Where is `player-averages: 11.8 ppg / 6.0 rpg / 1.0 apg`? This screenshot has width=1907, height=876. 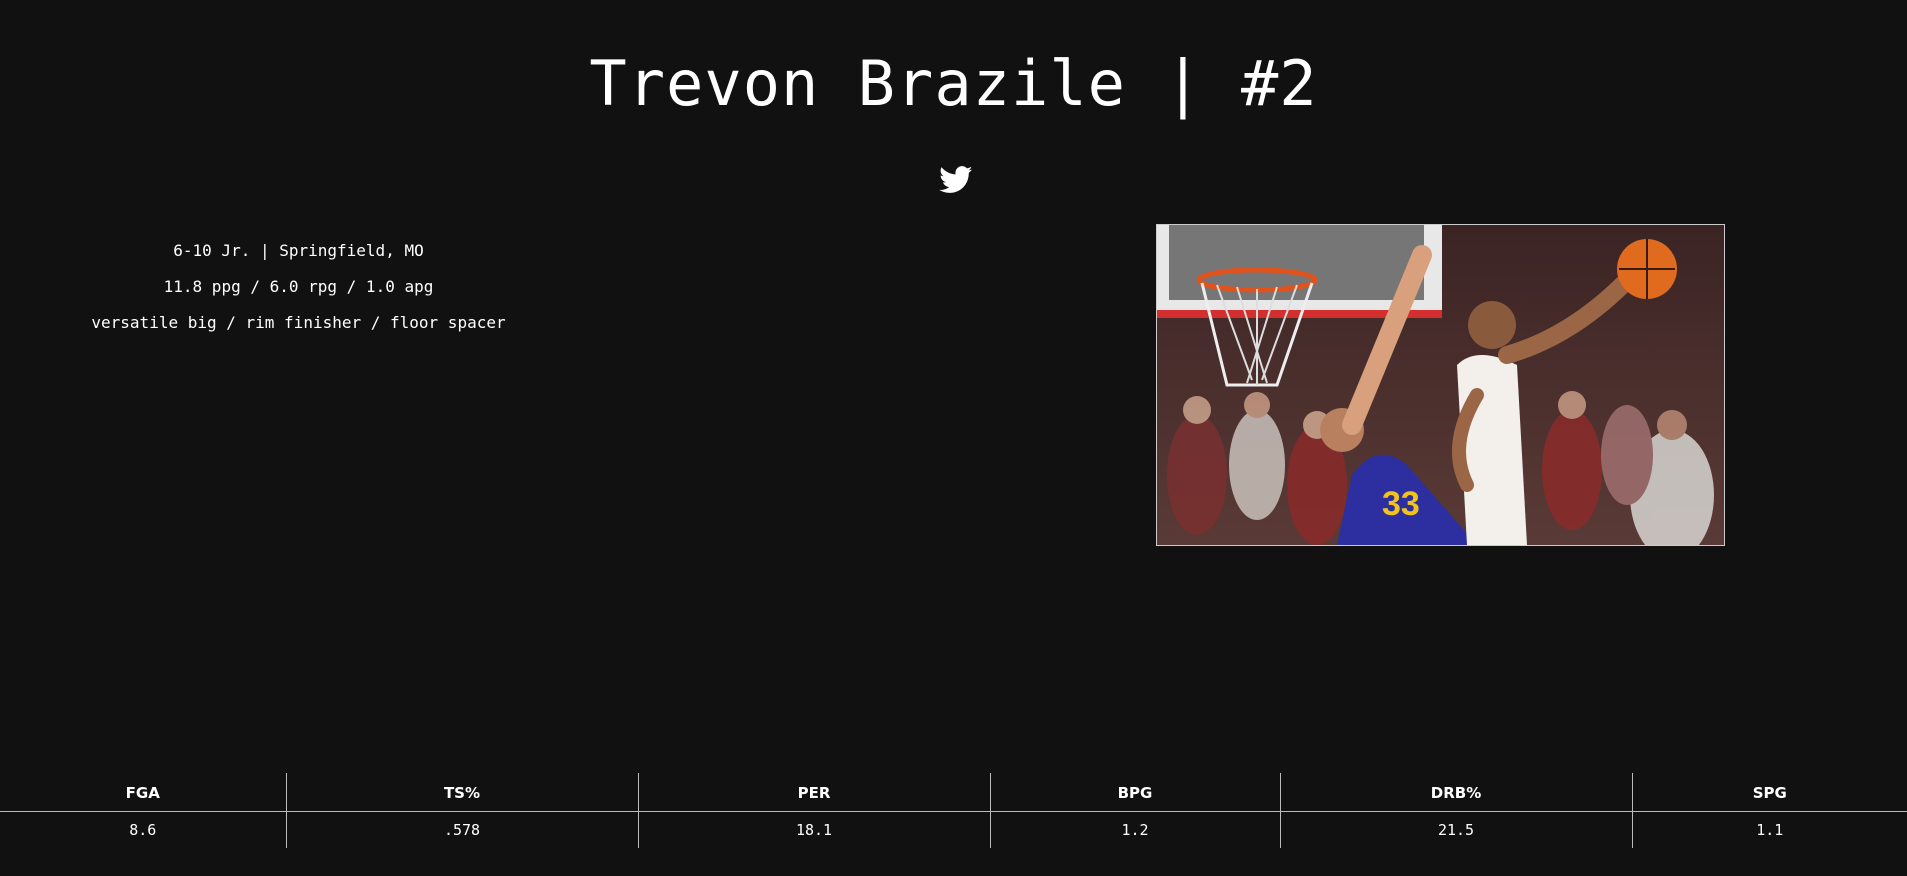 player-averages: 11.8 ppg / 6.0 rpg / 1.0 apg is located at coordinates (298, 286).